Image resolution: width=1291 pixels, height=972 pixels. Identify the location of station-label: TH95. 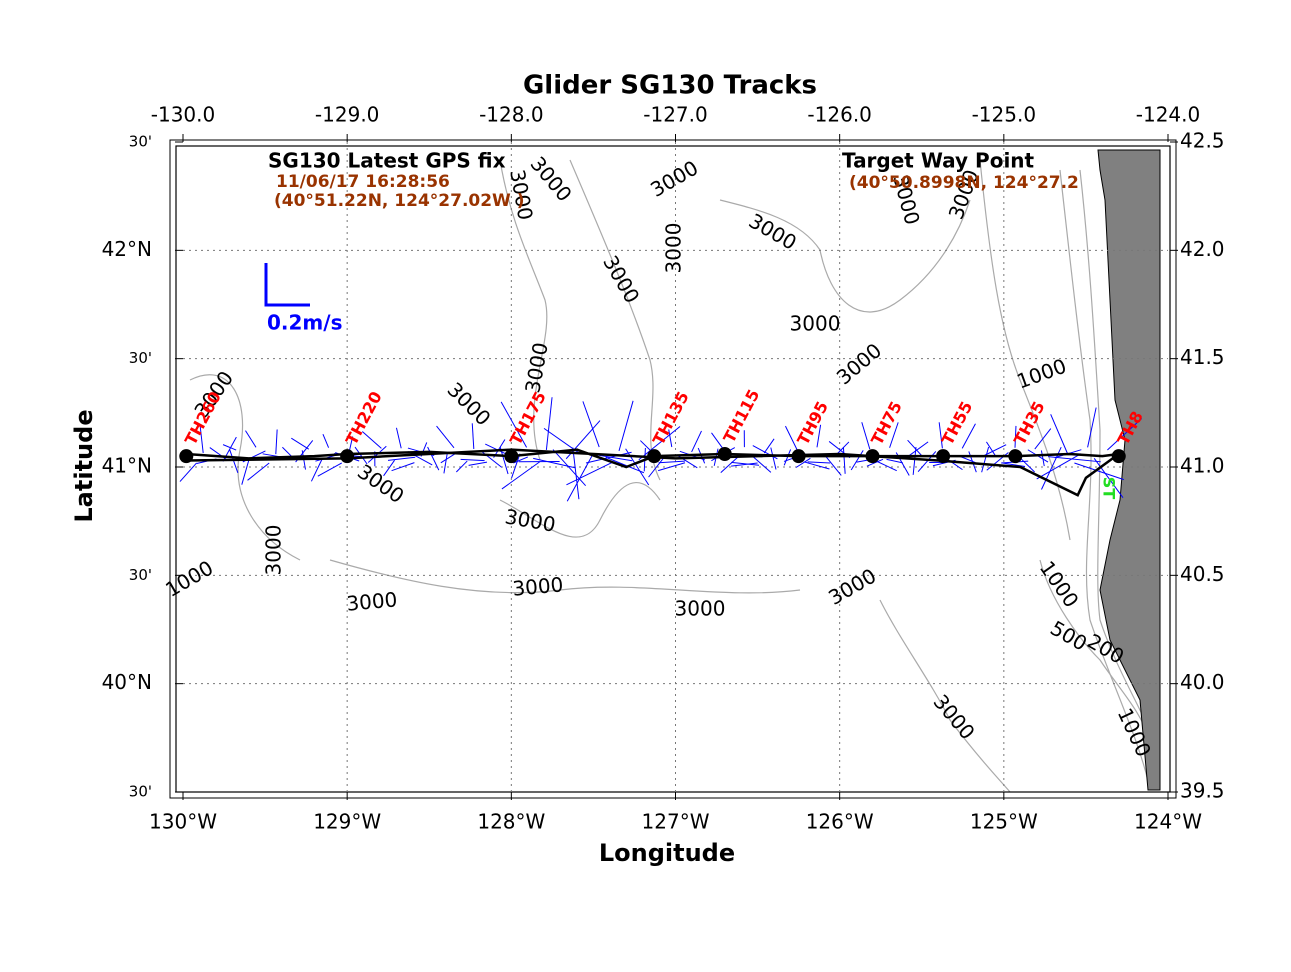
(812, 423).